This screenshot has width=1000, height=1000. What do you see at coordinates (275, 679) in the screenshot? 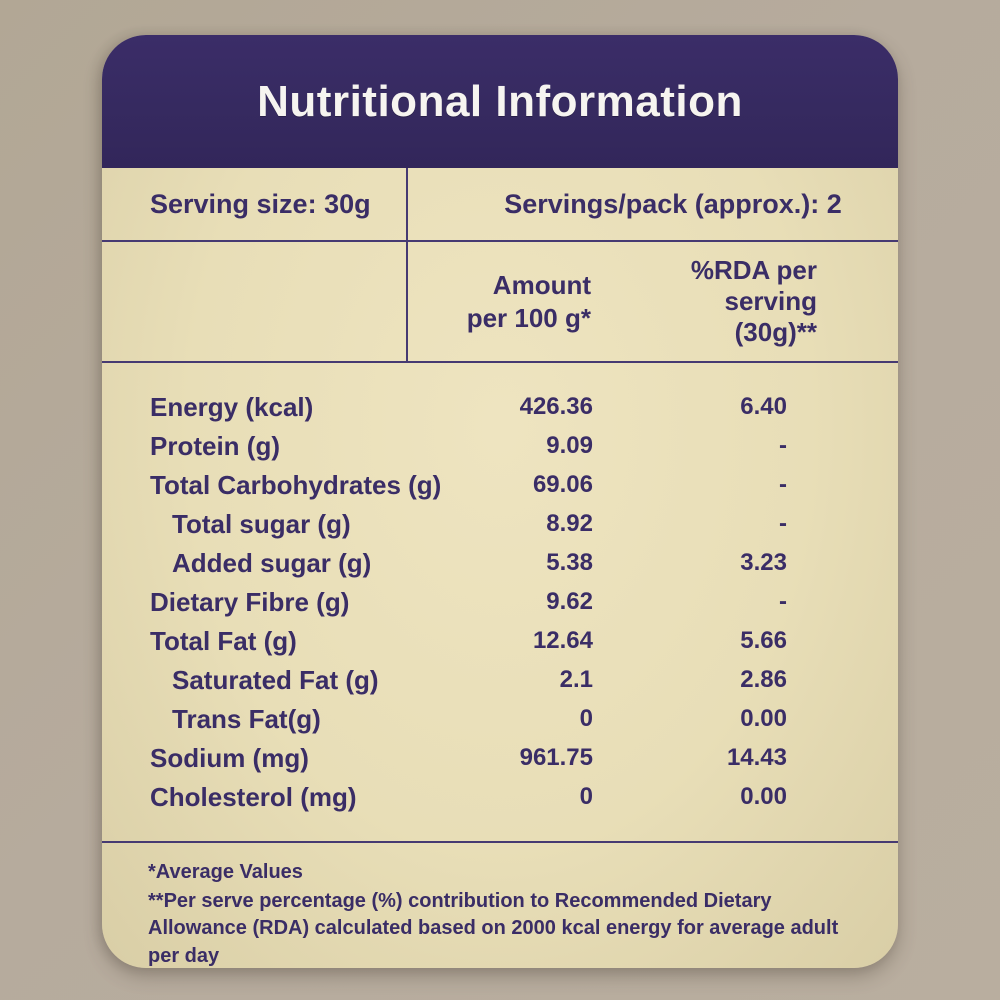
I see `nutrient-label: Saturated Fat (g)` at bounding box center [275, 679].